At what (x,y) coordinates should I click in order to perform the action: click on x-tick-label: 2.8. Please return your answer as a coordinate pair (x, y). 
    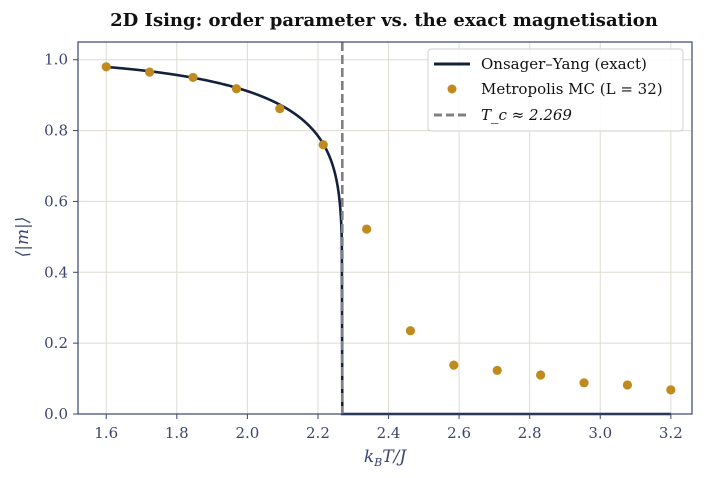
    Looking at the image, I should click on (530, 433).